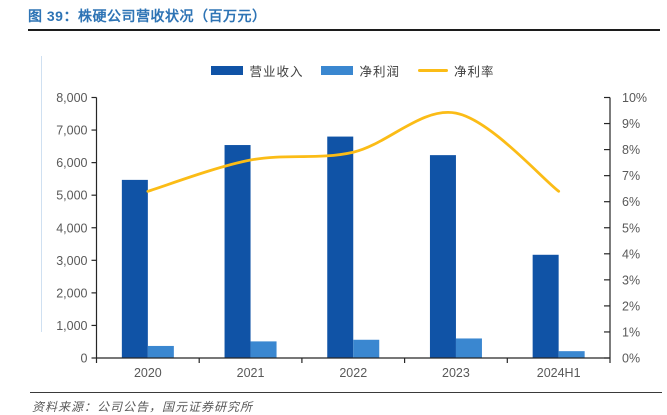 This screenshot has height=415, width=667. Describe the element at coordinates (148, 373) in the screenshot. I see `x-axis-label-2020: 2020` at that location.